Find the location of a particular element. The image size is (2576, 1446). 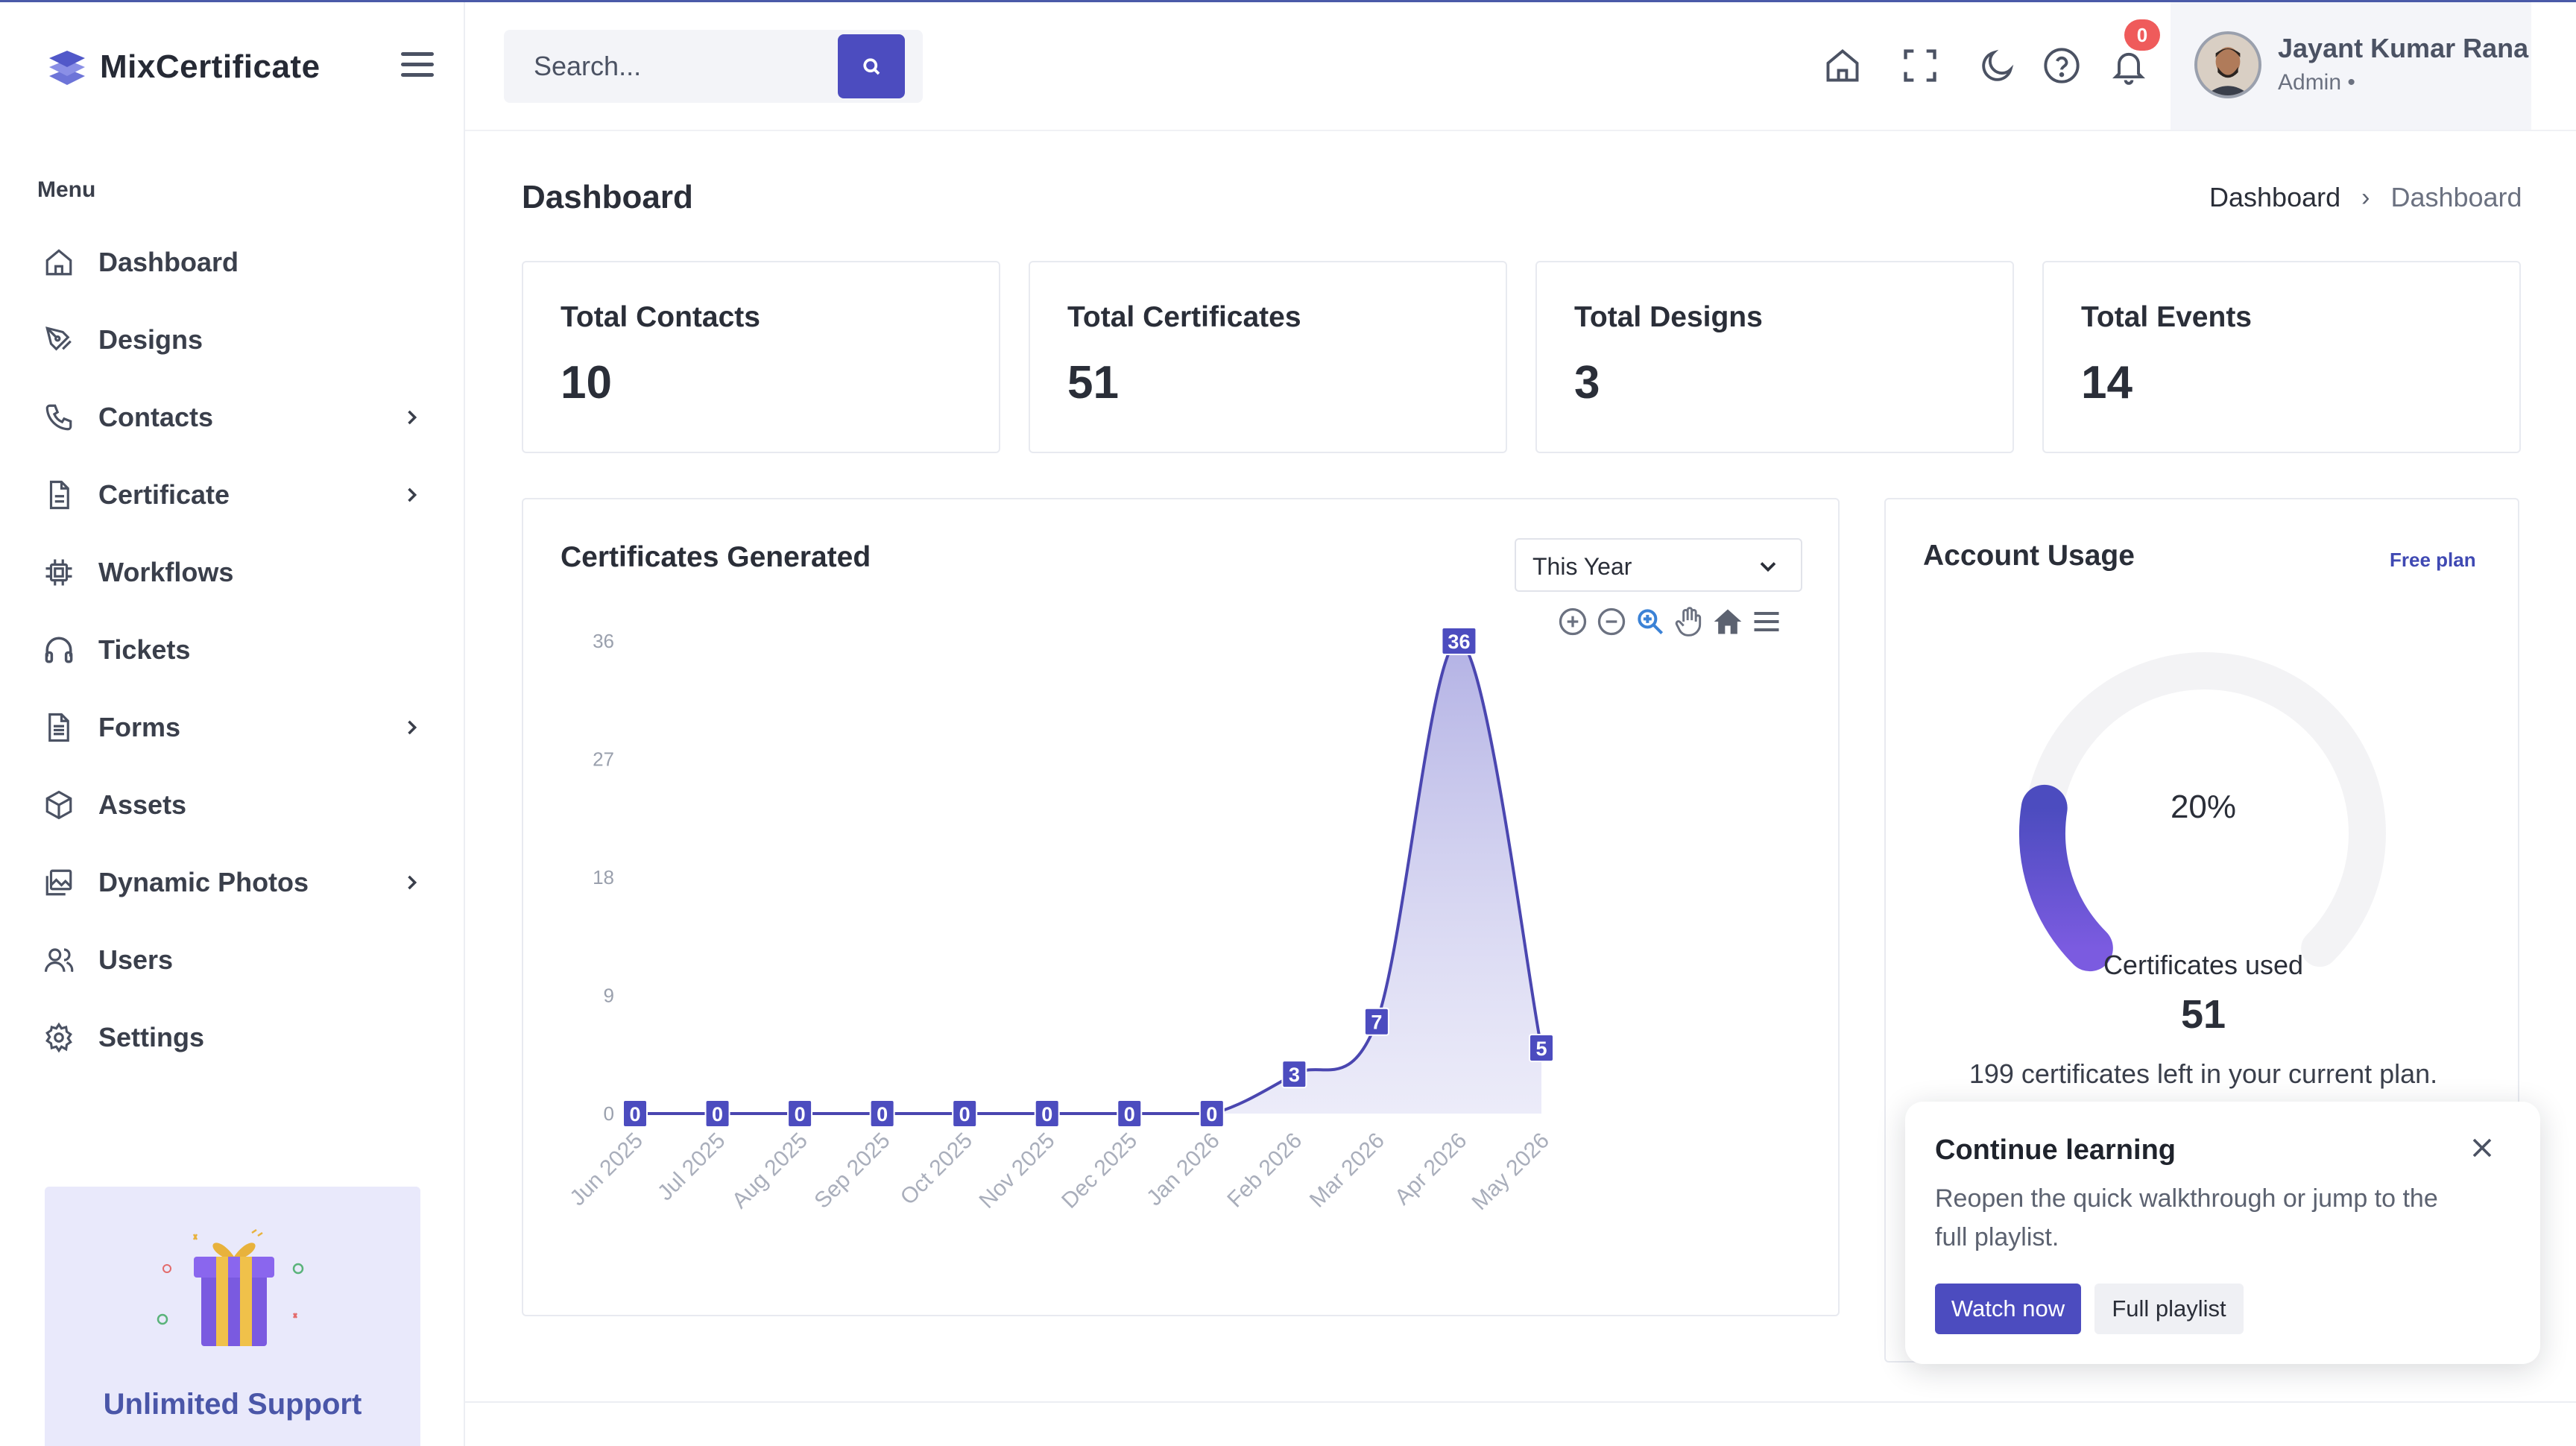

logo: MixCertificate is located at coordinates (183, 67).